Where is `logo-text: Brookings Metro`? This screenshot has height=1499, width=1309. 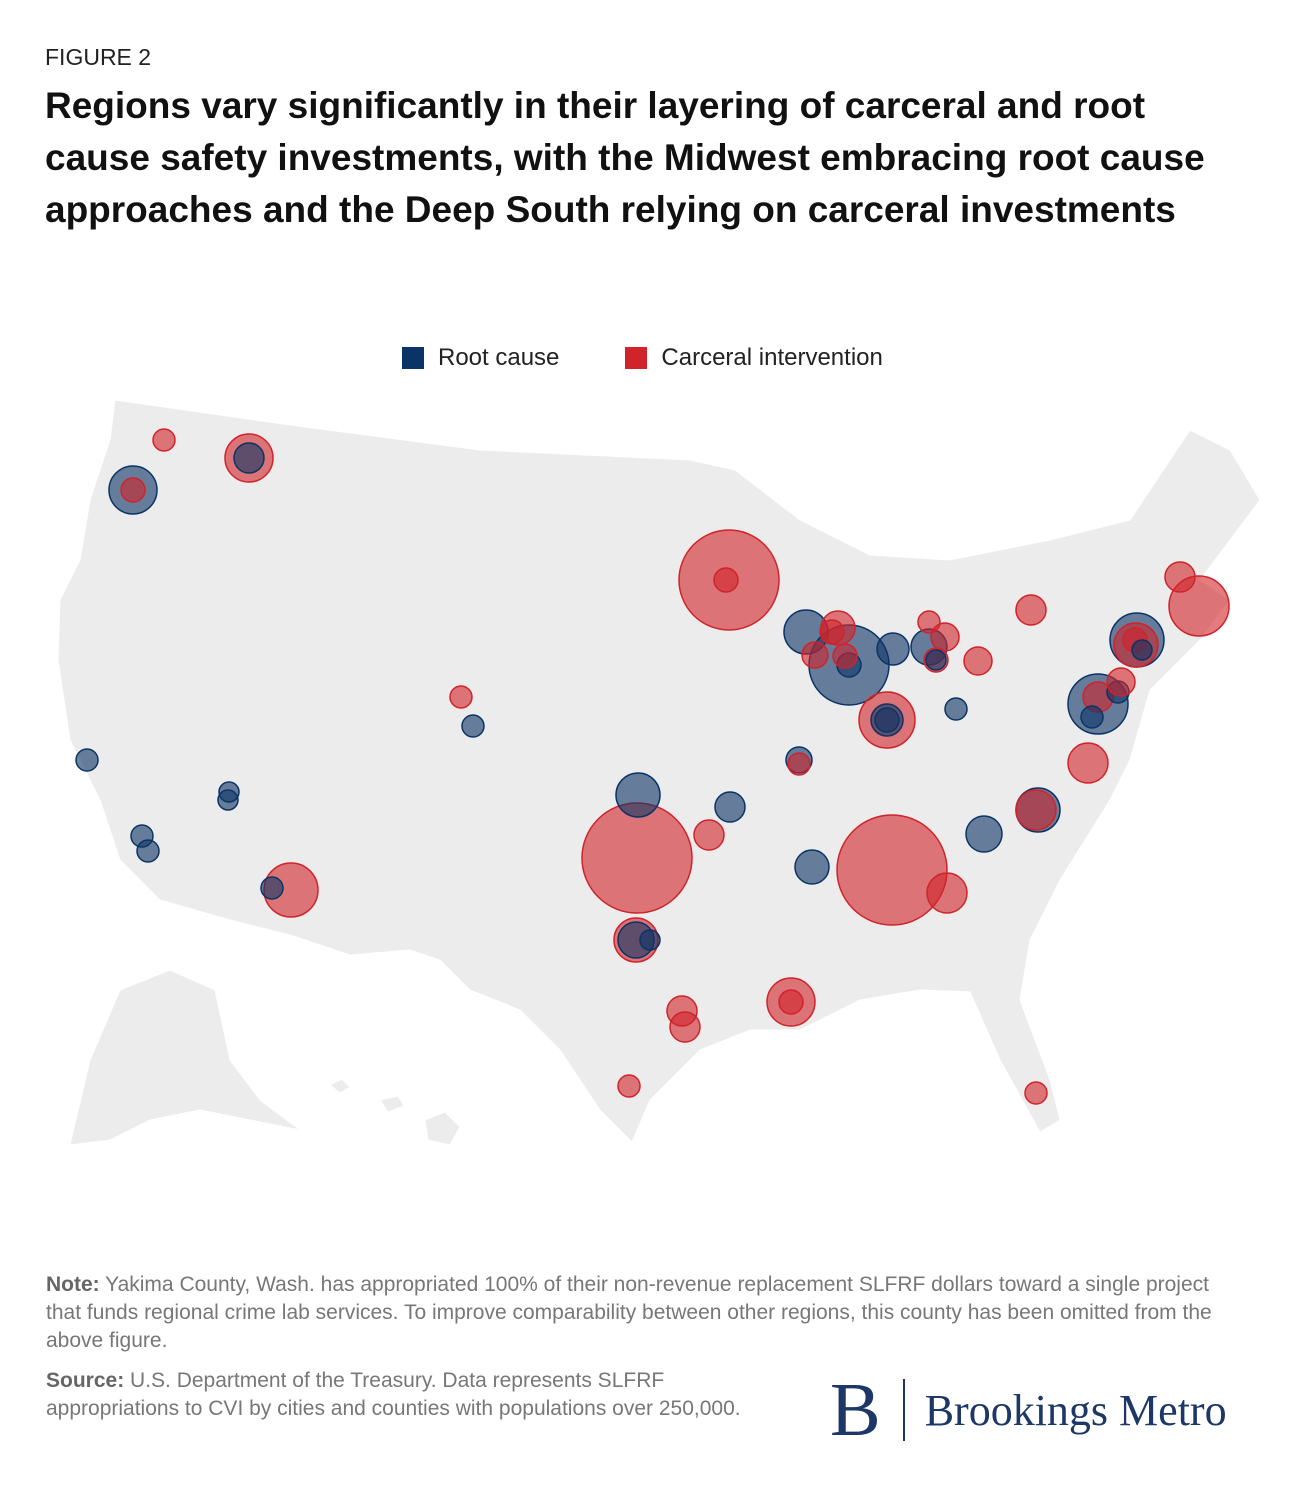 logo-text: Brookings Metro is located at coordinates (1075, 1410).